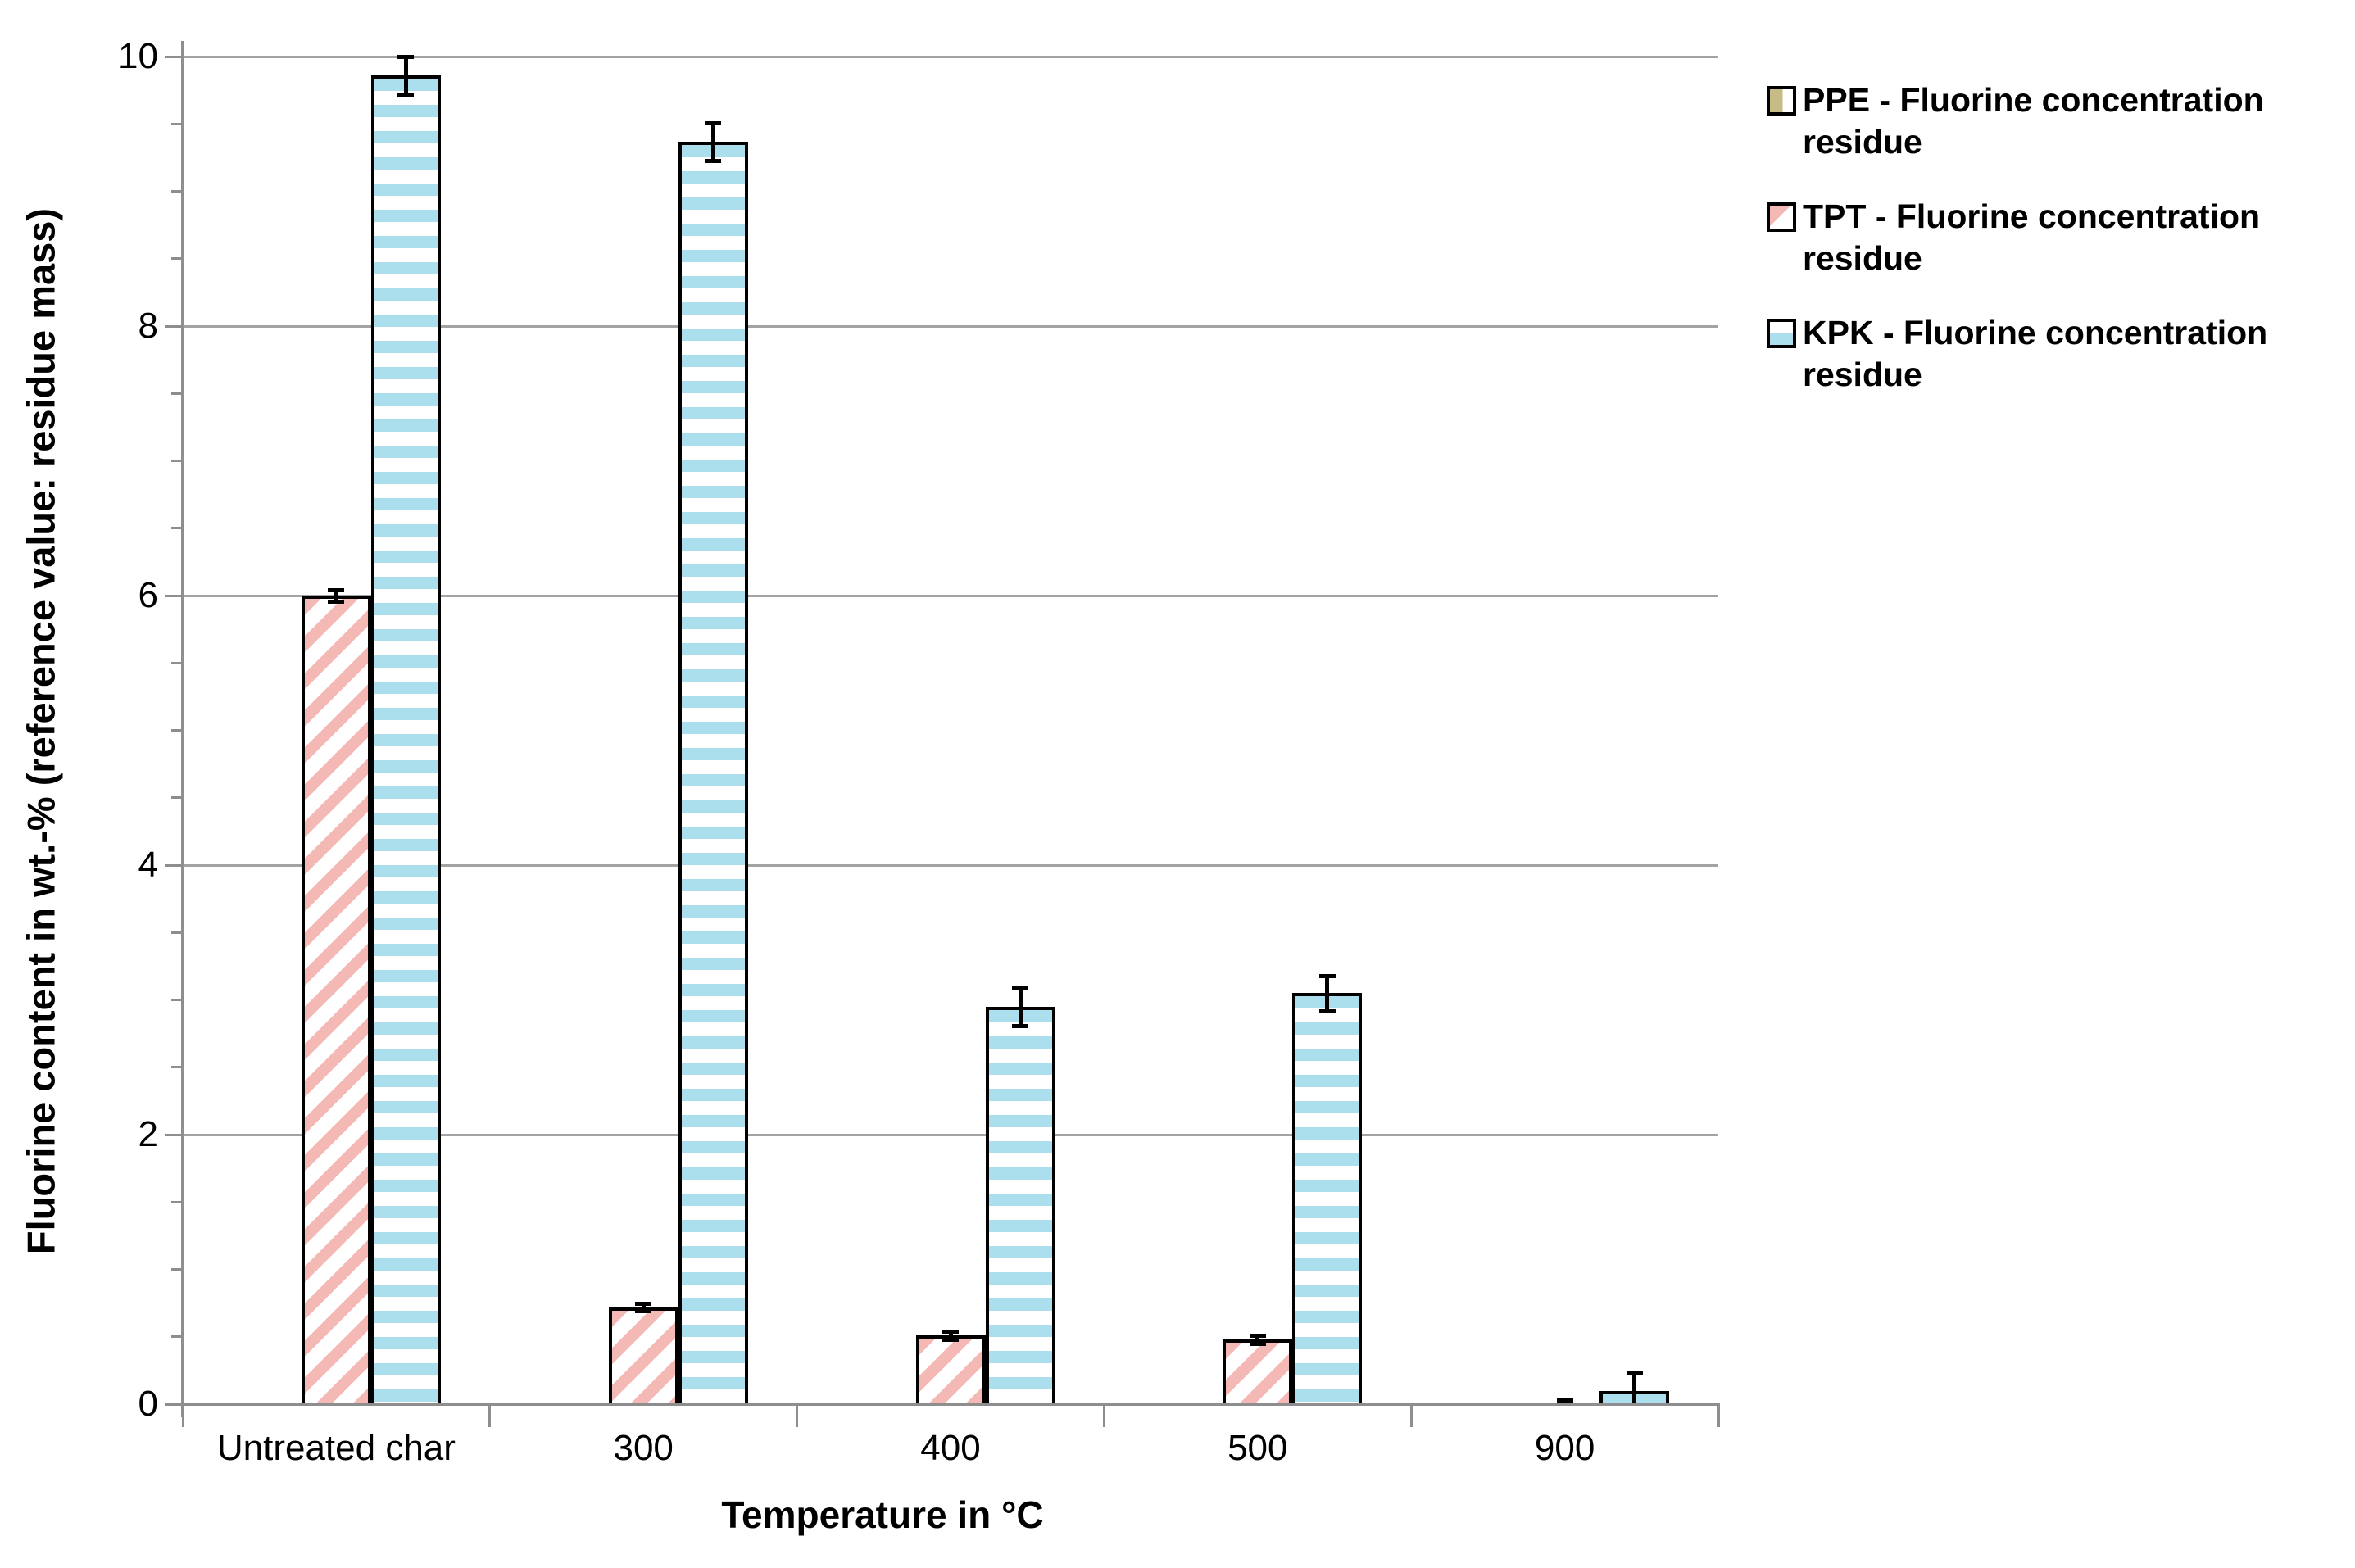 This screenshot has width=2355, height=1568. I want to click on legend-item-label: KPK - Fluorine concentration residue, so click(2035, 353).